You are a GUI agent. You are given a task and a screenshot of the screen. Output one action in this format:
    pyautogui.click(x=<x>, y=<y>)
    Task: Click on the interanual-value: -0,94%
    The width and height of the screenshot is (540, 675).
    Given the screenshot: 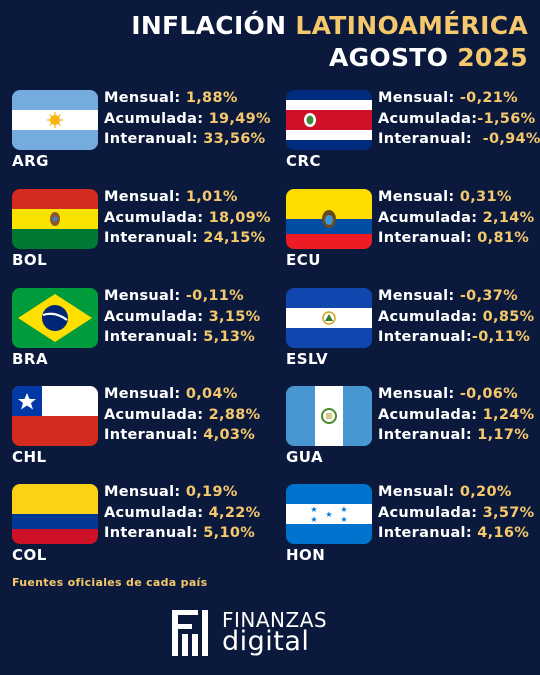 What is the action you would take?
    pyautogui.click(x=511, y=139)
    